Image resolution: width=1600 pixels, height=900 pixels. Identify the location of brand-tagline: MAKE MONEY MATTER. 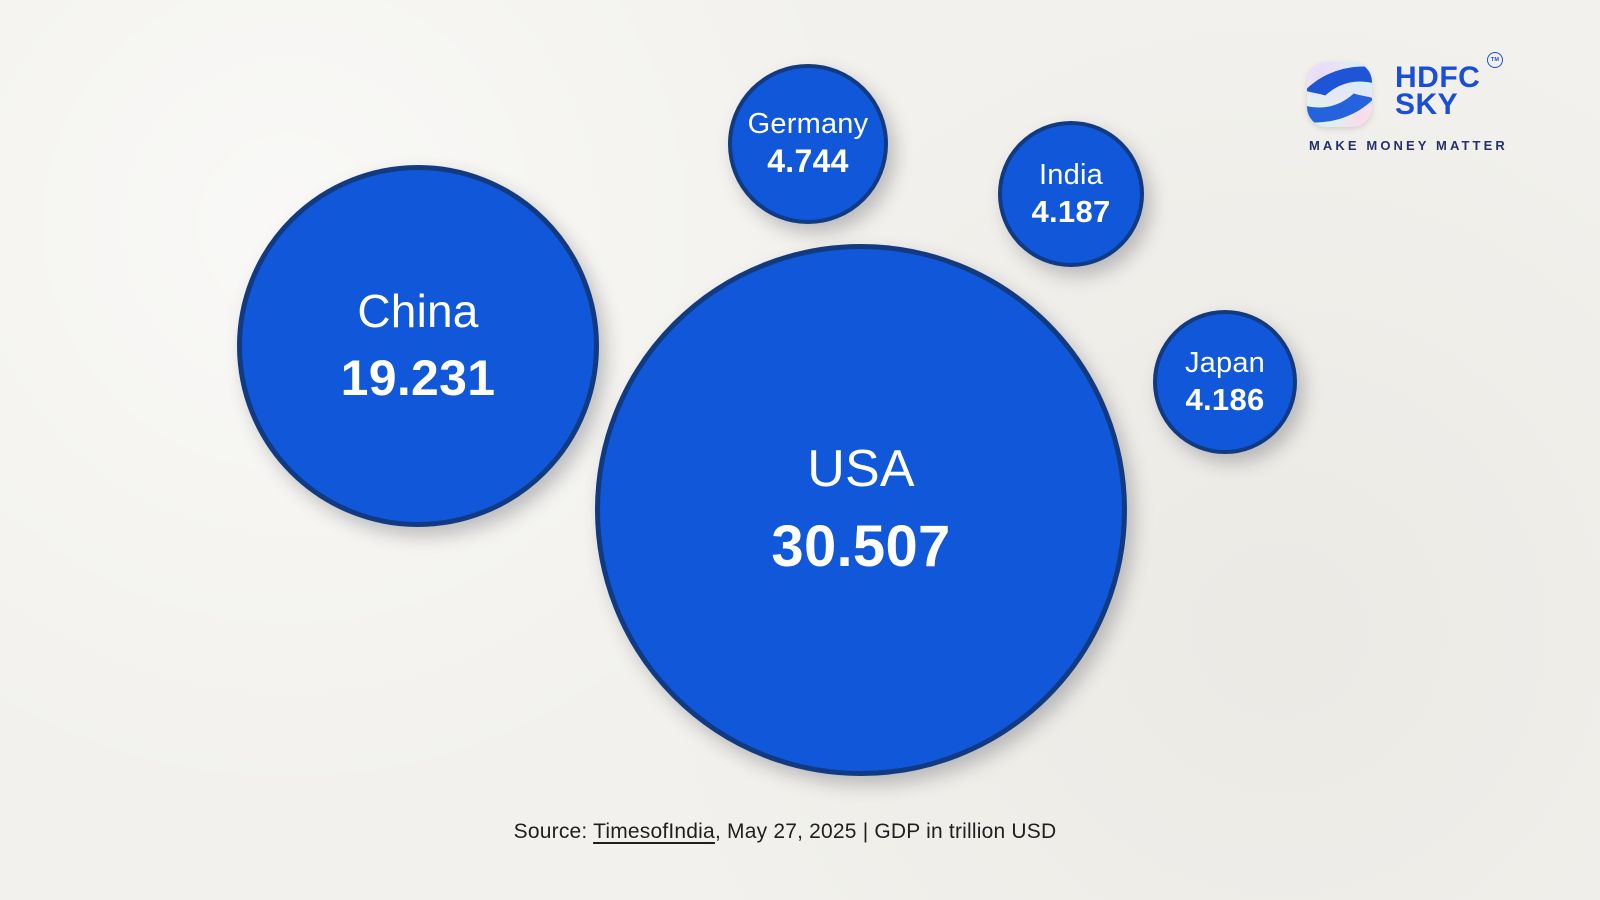
(1408, 145).